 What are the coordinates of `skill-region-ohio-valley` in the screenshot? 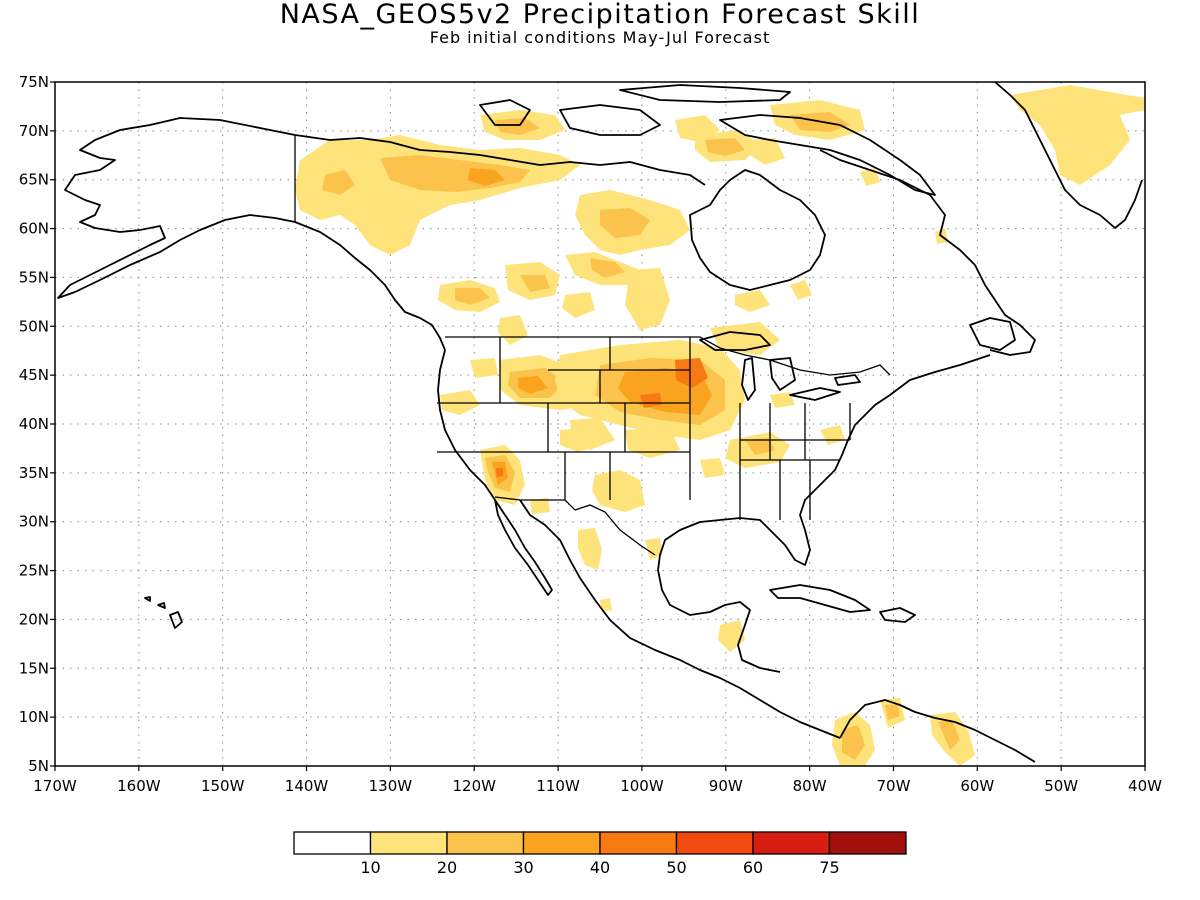 It's located at (772, 451).